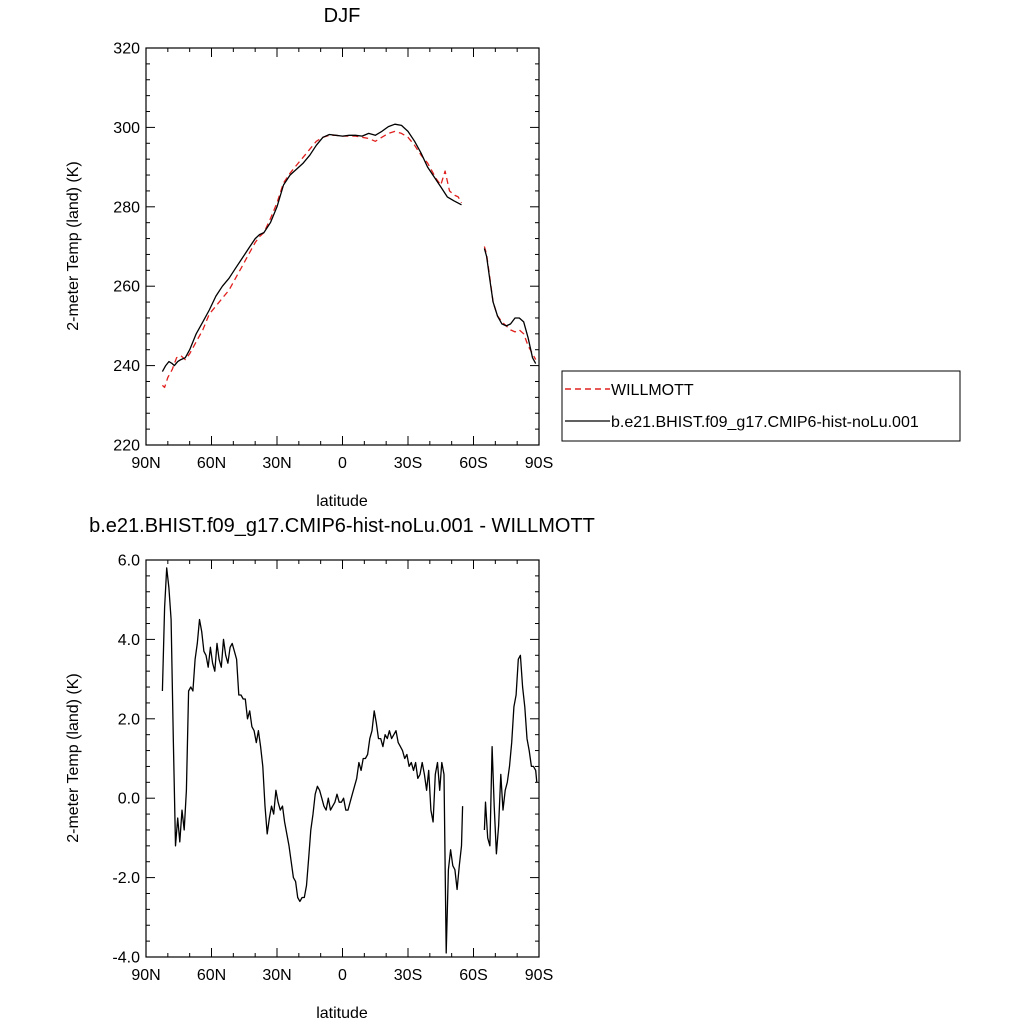 This screenshot has width=1024, height=1024. I want to click on top-panel-y-axis-label: 2-meter Temp (land) (K), so click(73, 246).